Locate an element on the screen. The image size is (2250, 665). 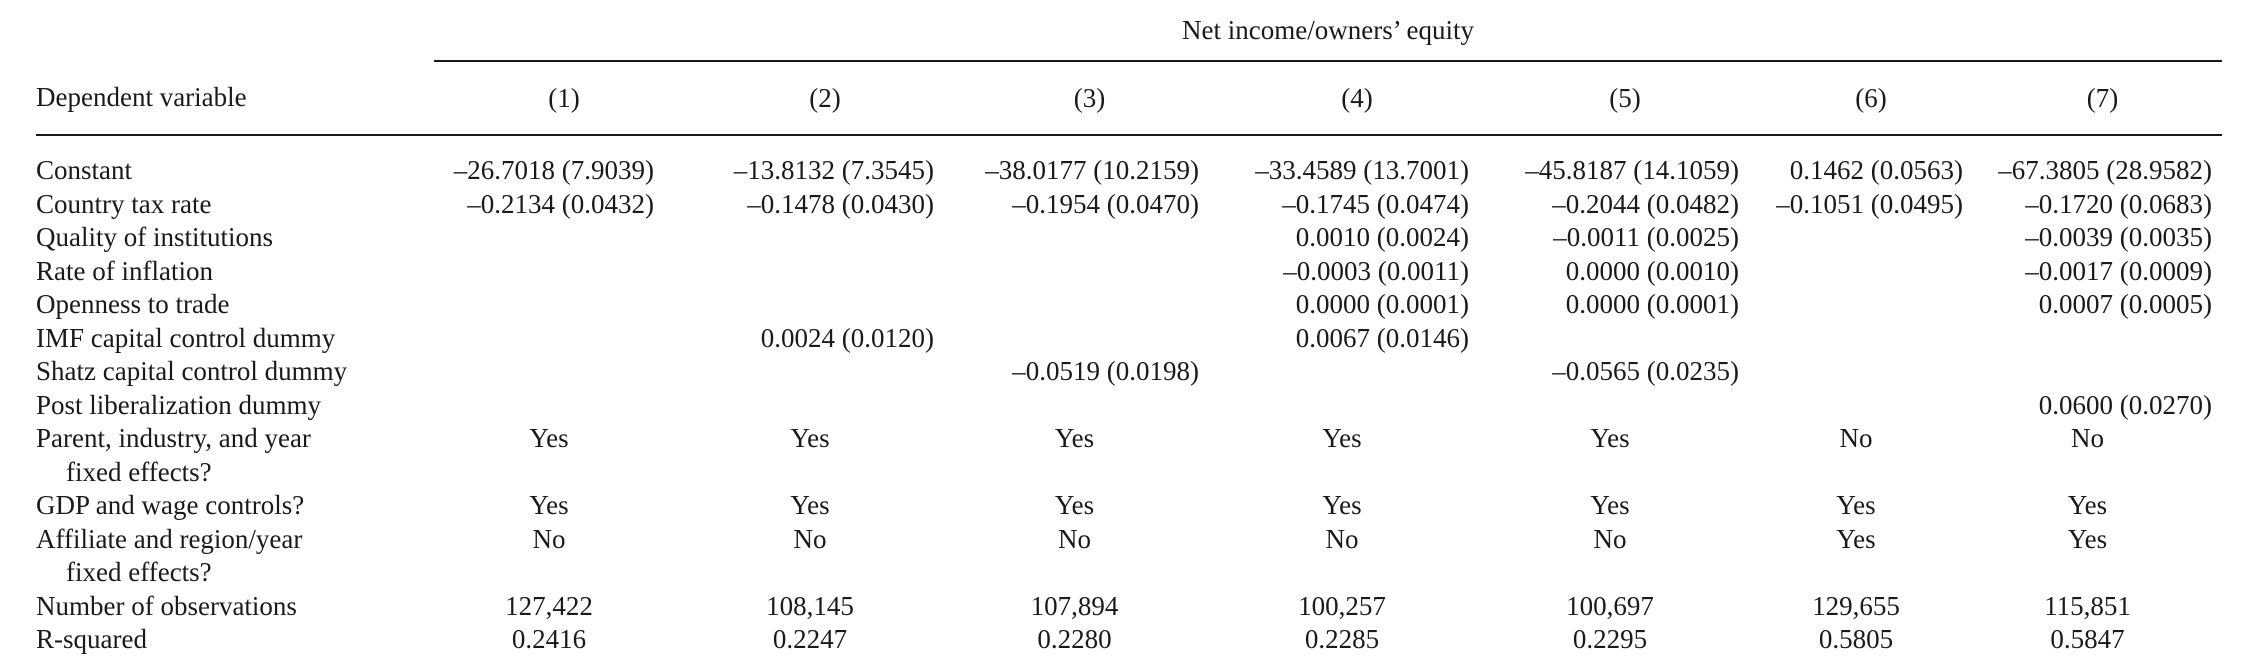
row-label: Country tax rate is located at coordinates (235, 205).